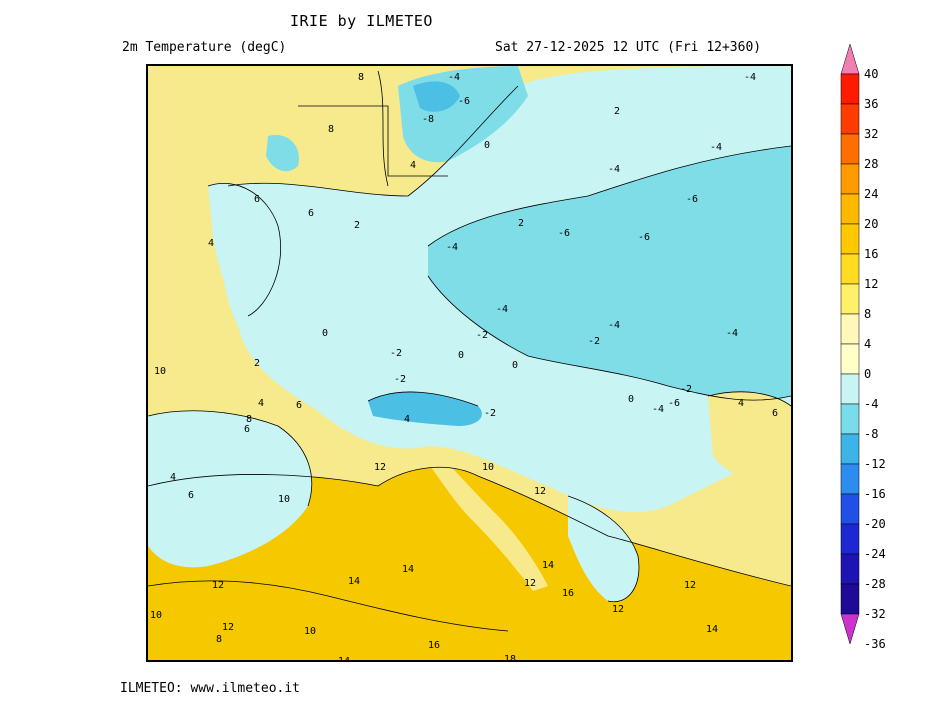 This screenshot has height=726, width=940. What do you see at coordinates (868, 344) in the screenshot?
I see `legend-tick-label: 4` at bounding box center [868, 344].